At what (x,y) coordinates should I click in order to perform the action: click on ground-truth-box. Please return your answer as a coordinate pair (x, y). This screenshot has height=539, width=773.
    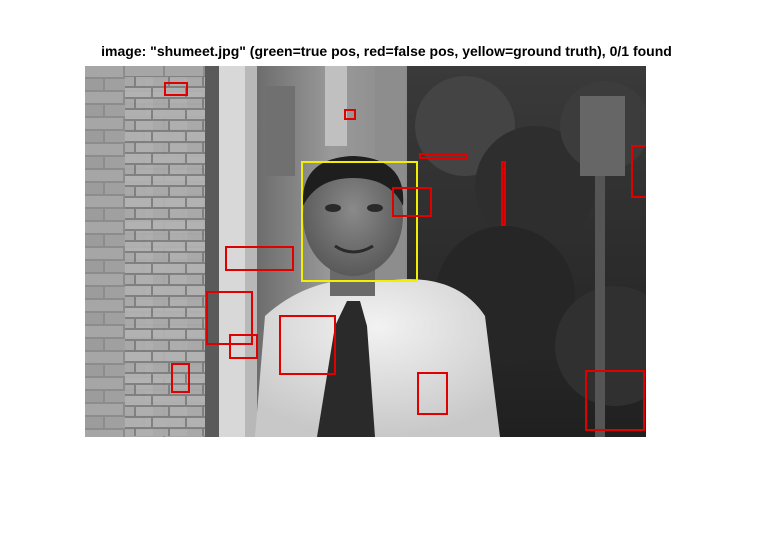
    Looking at the image, I should click on (359, 221).